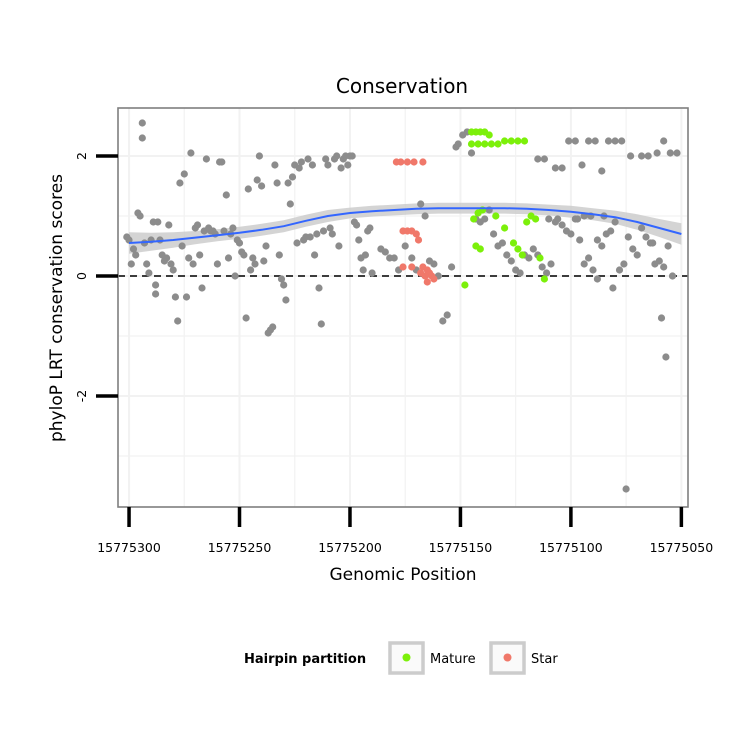 This screenshot has width=750, height=750. What do you see at coordinates (81, 396) in the screenshot?
I see `y-tick-label: -2` at bounding box center [81, 396].